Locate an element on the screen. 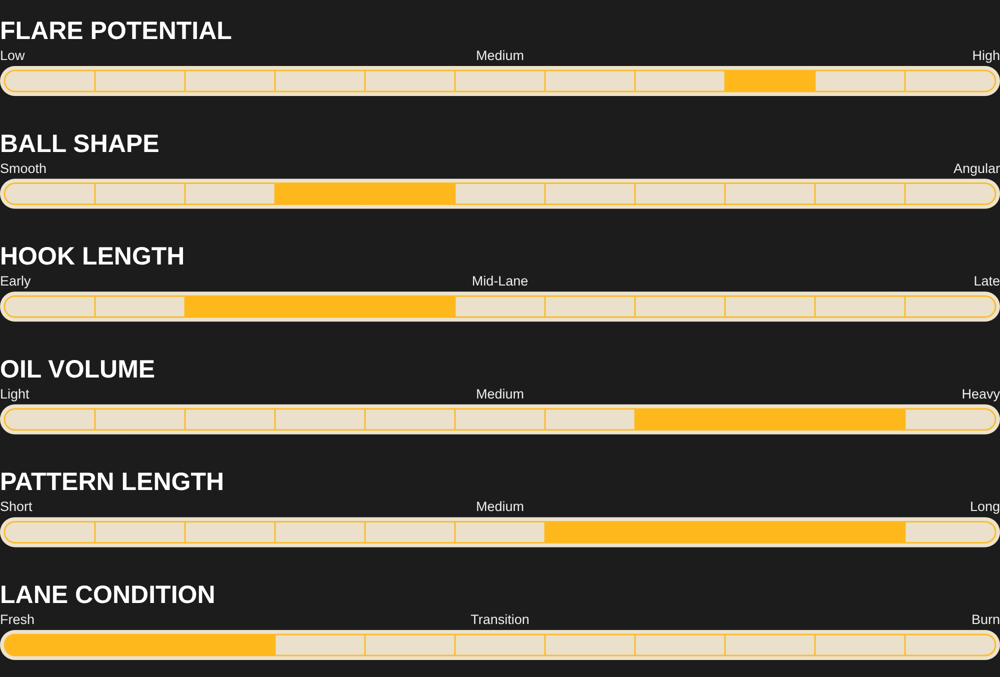  x-tick-label: Burn is located at coordinates (985, 619).